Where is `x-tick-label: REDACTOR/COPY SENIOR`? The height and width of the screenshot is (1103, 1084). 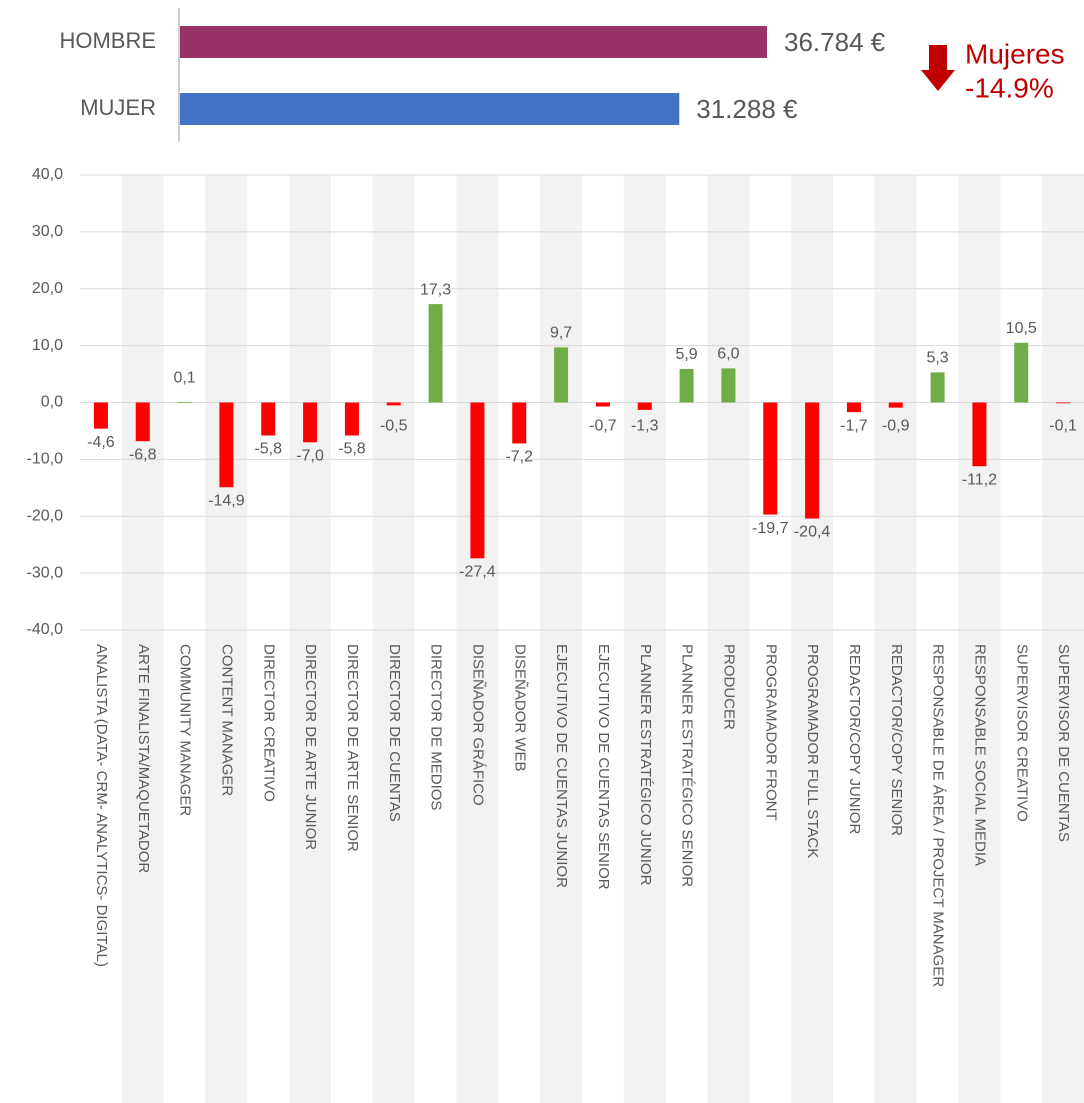 x-tick-label: REDACTOR/COPY SENIOR is located at coordinates (896, 740).